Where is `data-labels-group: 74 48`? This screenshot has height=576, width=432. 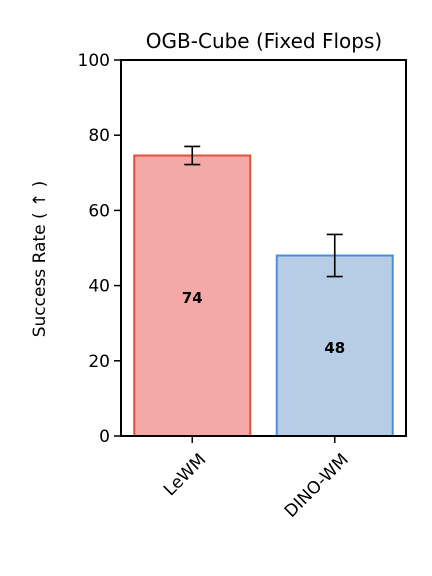
data-labels-group: 74 48 is located at coordinates (263, 323).